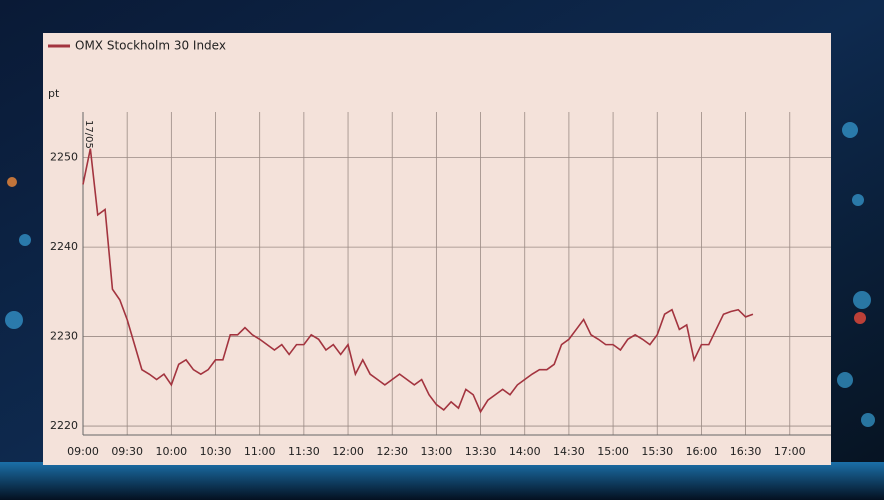  Describe the element at coordinates (216, 451) in the screenshot. I see `x-tick-label: 10:30` at that location.